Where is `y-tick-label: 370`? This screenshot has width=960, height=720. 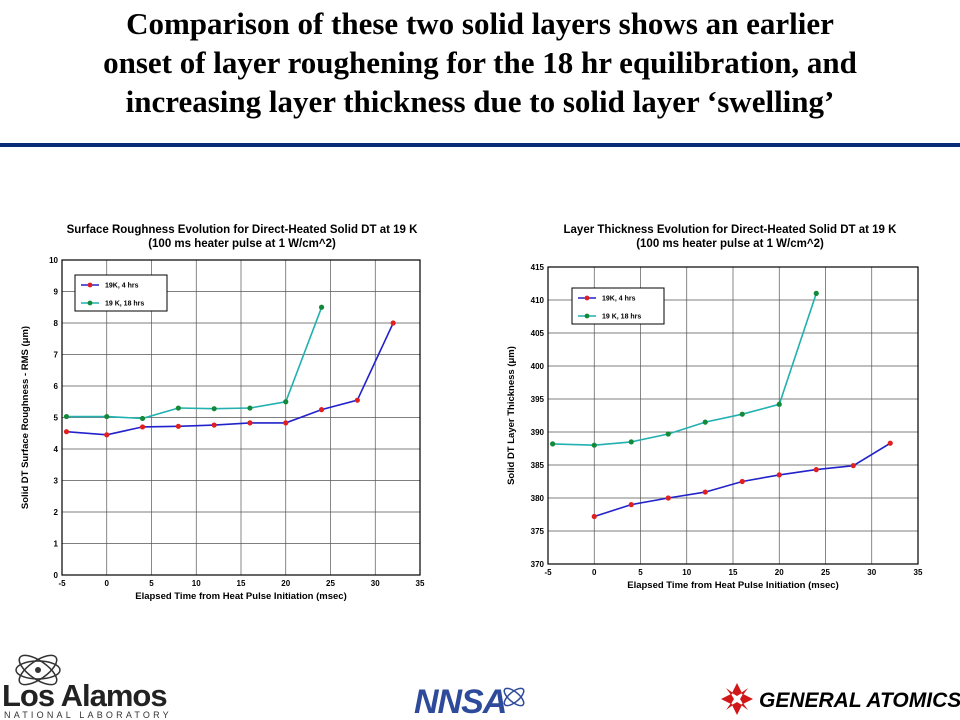 y-tick-label: 370 is located at coordinates (538, 564).